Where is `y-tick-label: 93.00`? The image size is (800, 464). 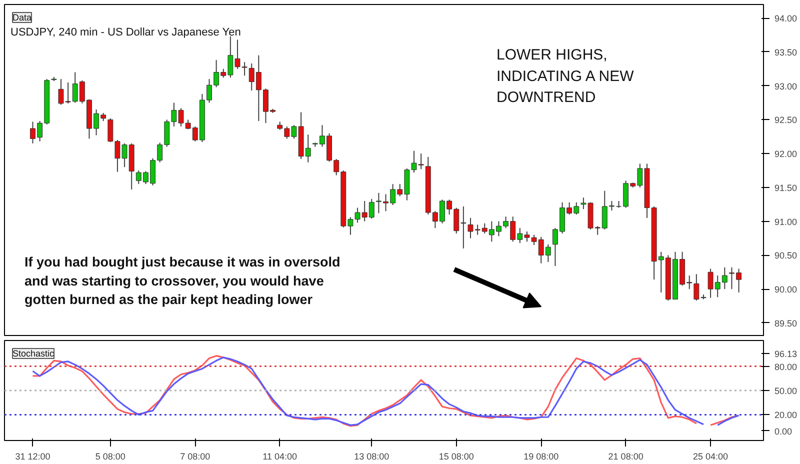
y-tick-label: 93.00 is located at coordinates (786, 86).